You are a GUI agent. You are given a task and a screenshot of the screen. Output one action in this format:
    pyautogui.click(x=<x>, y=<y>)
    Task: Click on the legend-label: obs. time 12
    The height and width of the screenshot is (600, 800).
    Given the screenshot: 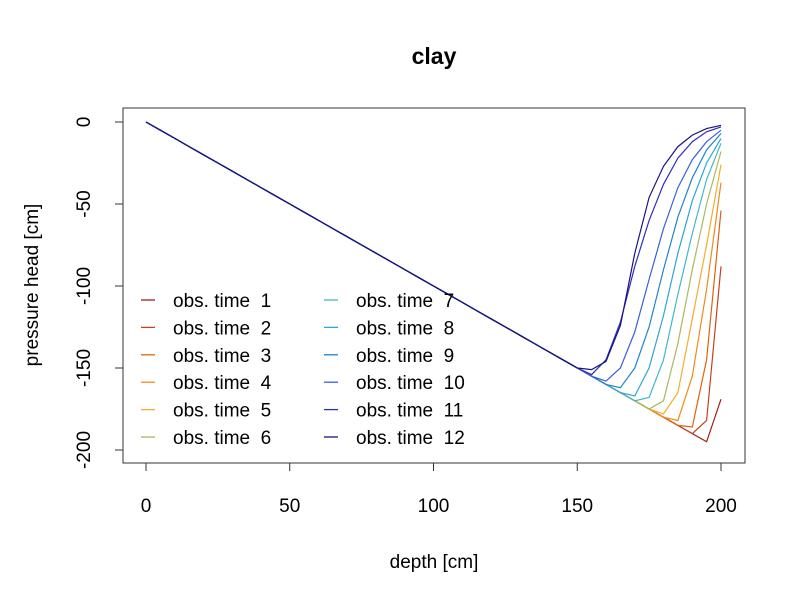 What is the action you would take?
    pyautogui.click(x=410, y=438)
    